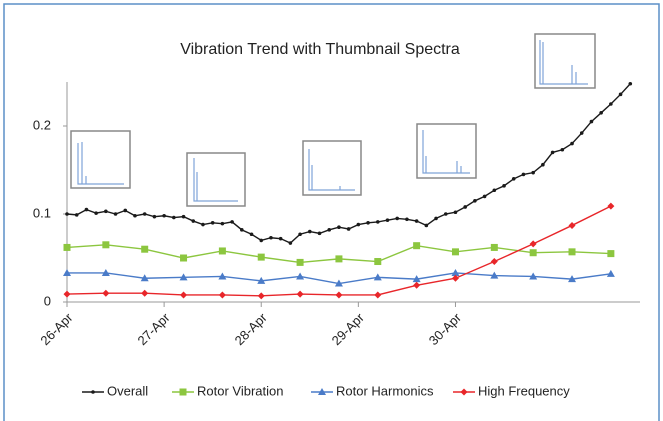  I want to click on legend-item: Rotor Harmonics, so click(372, 390).